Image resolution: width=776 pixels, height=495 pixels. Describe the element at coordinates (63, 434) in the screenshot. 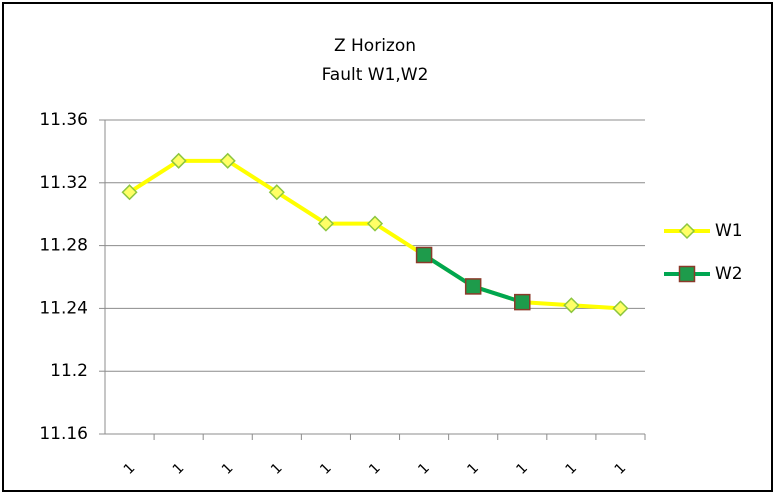

I see `y-tick-label: 11.16` at that location.